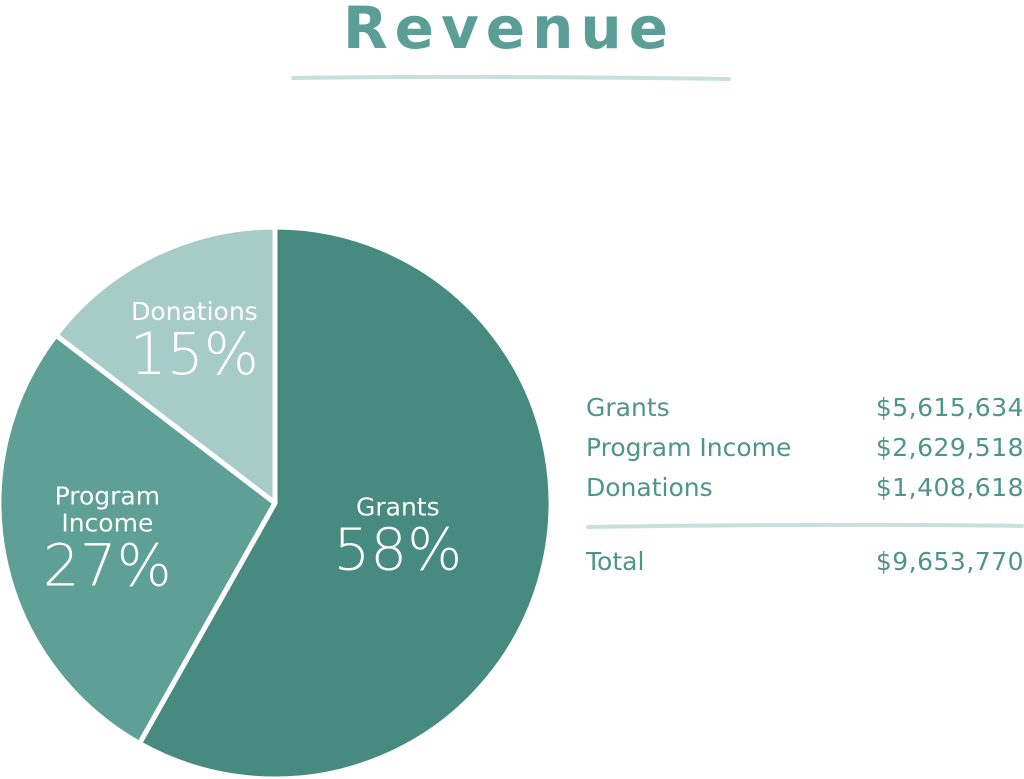  Describe the element at coordinates (509, 31) in the screenshot. I see `chart-title: Revenue` at that location.